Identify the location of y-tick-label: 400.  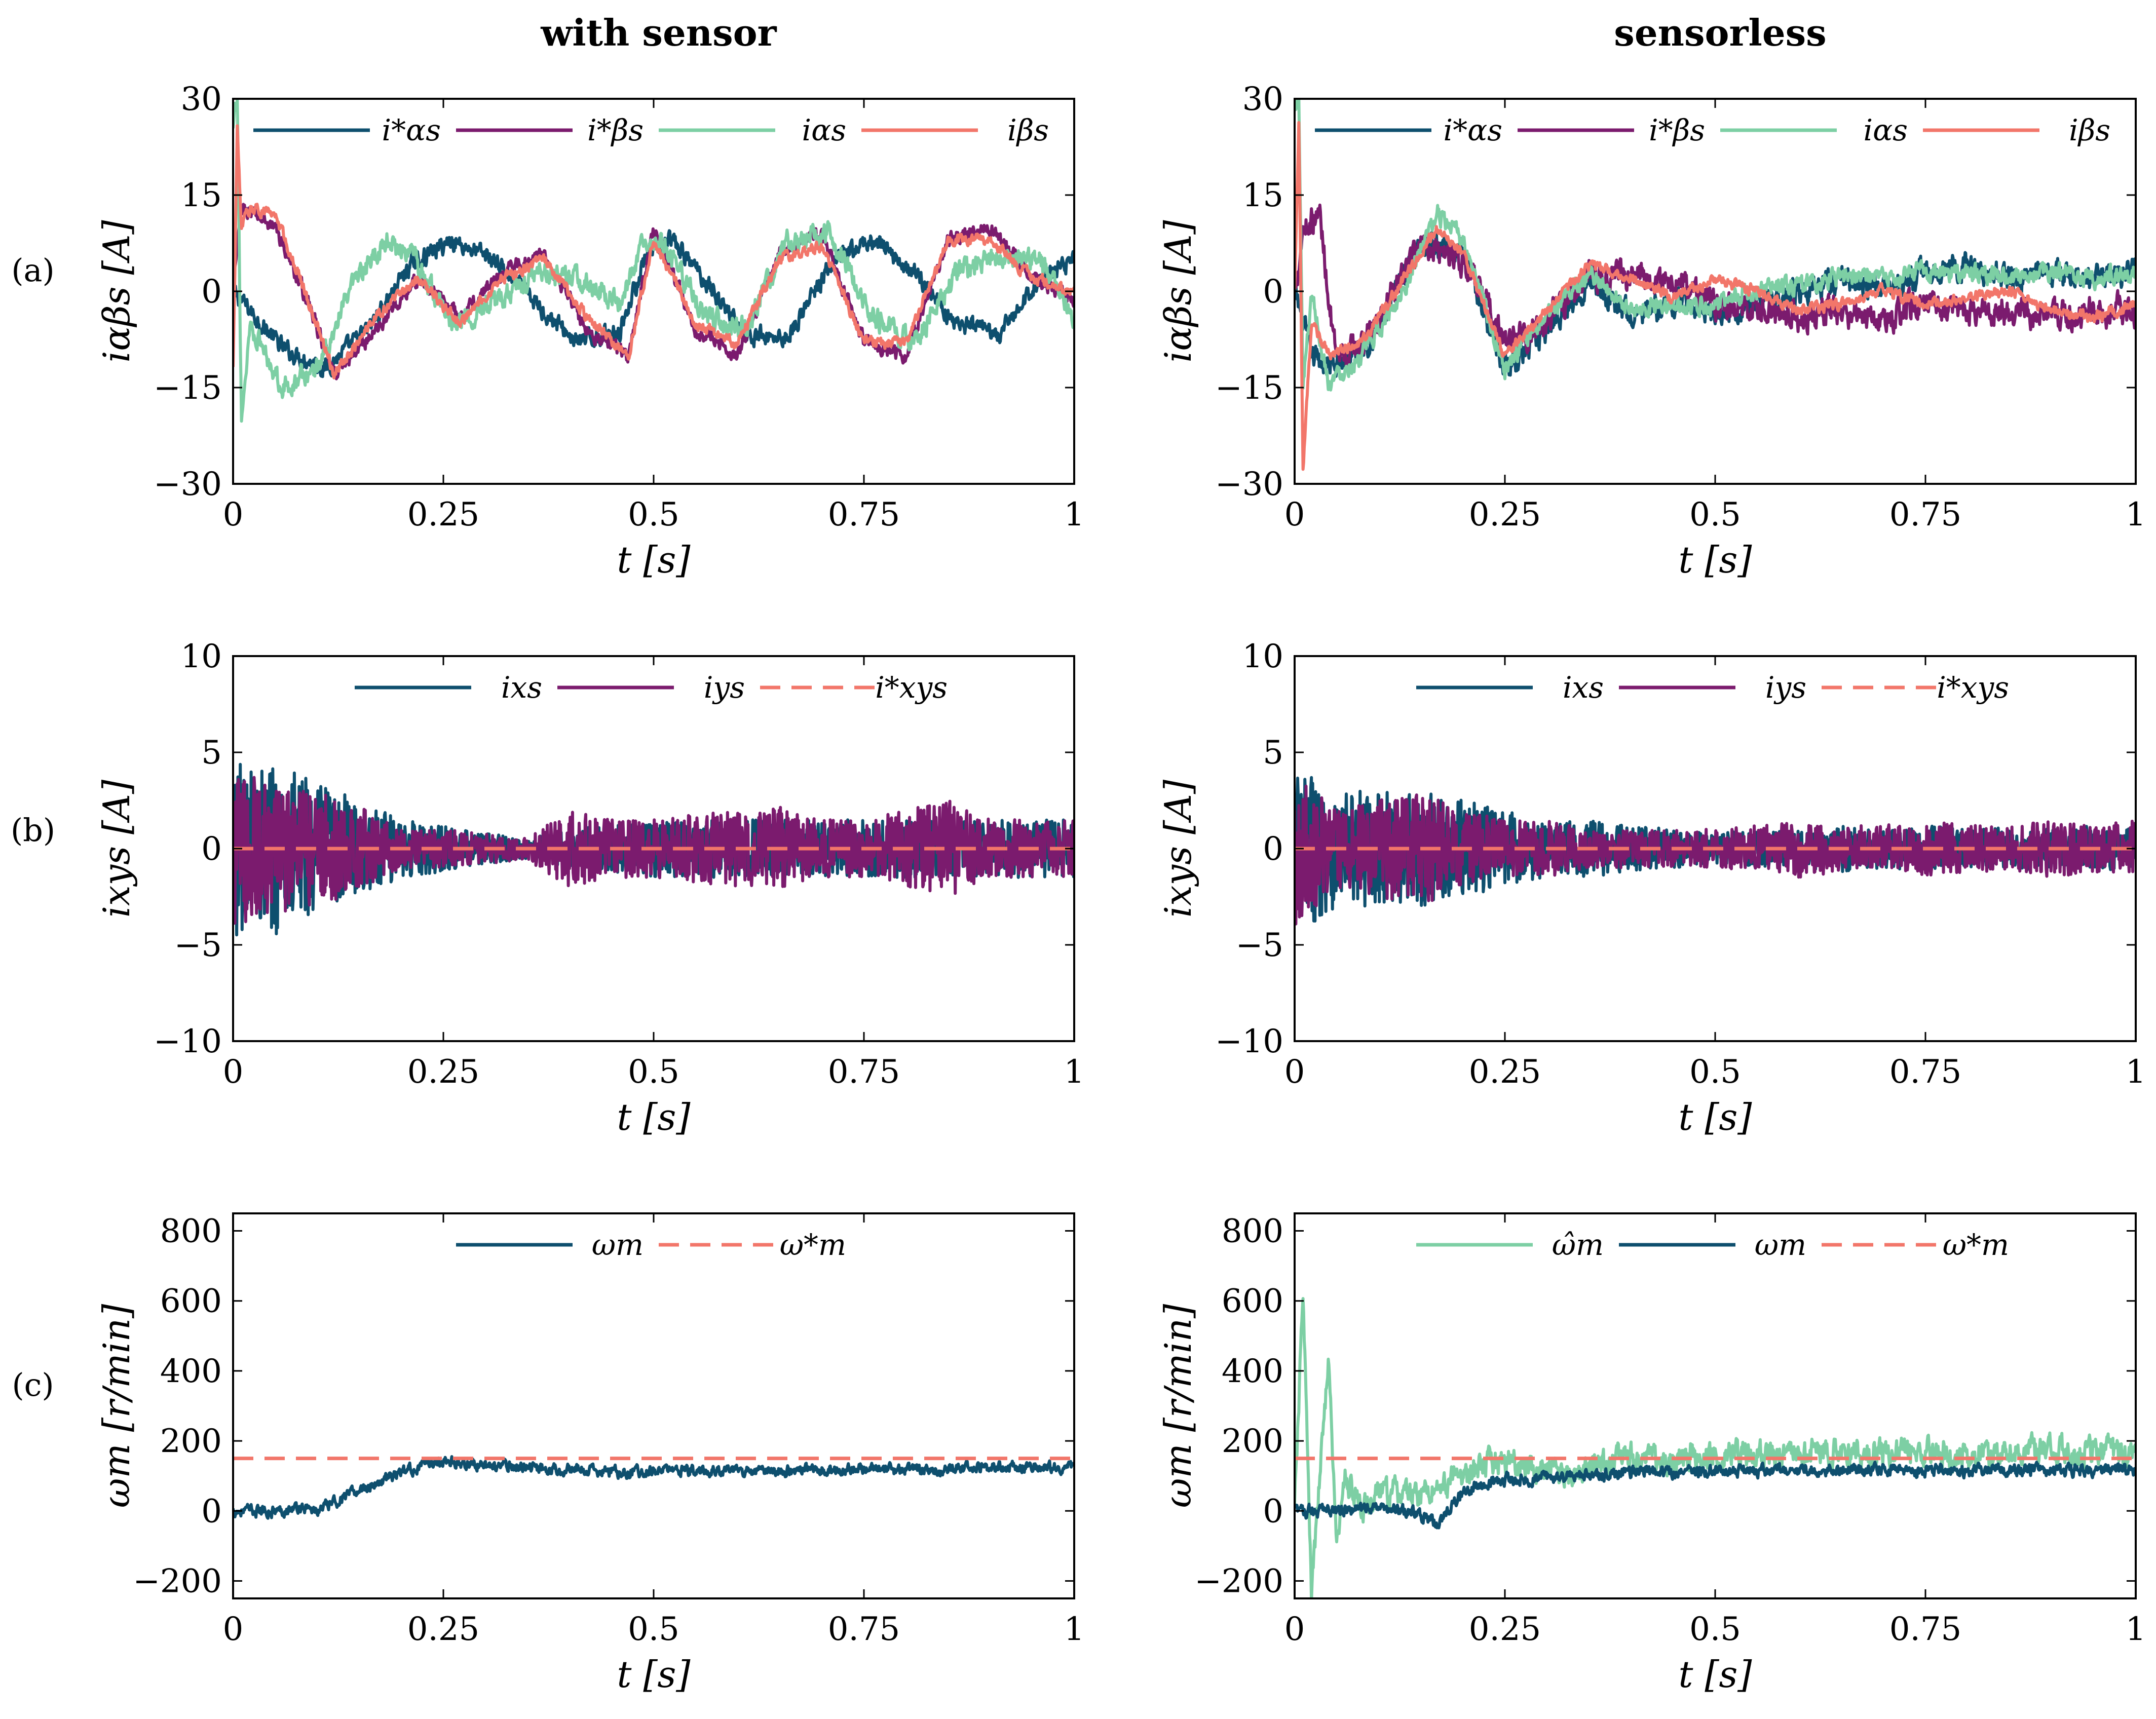
(191, 1371).